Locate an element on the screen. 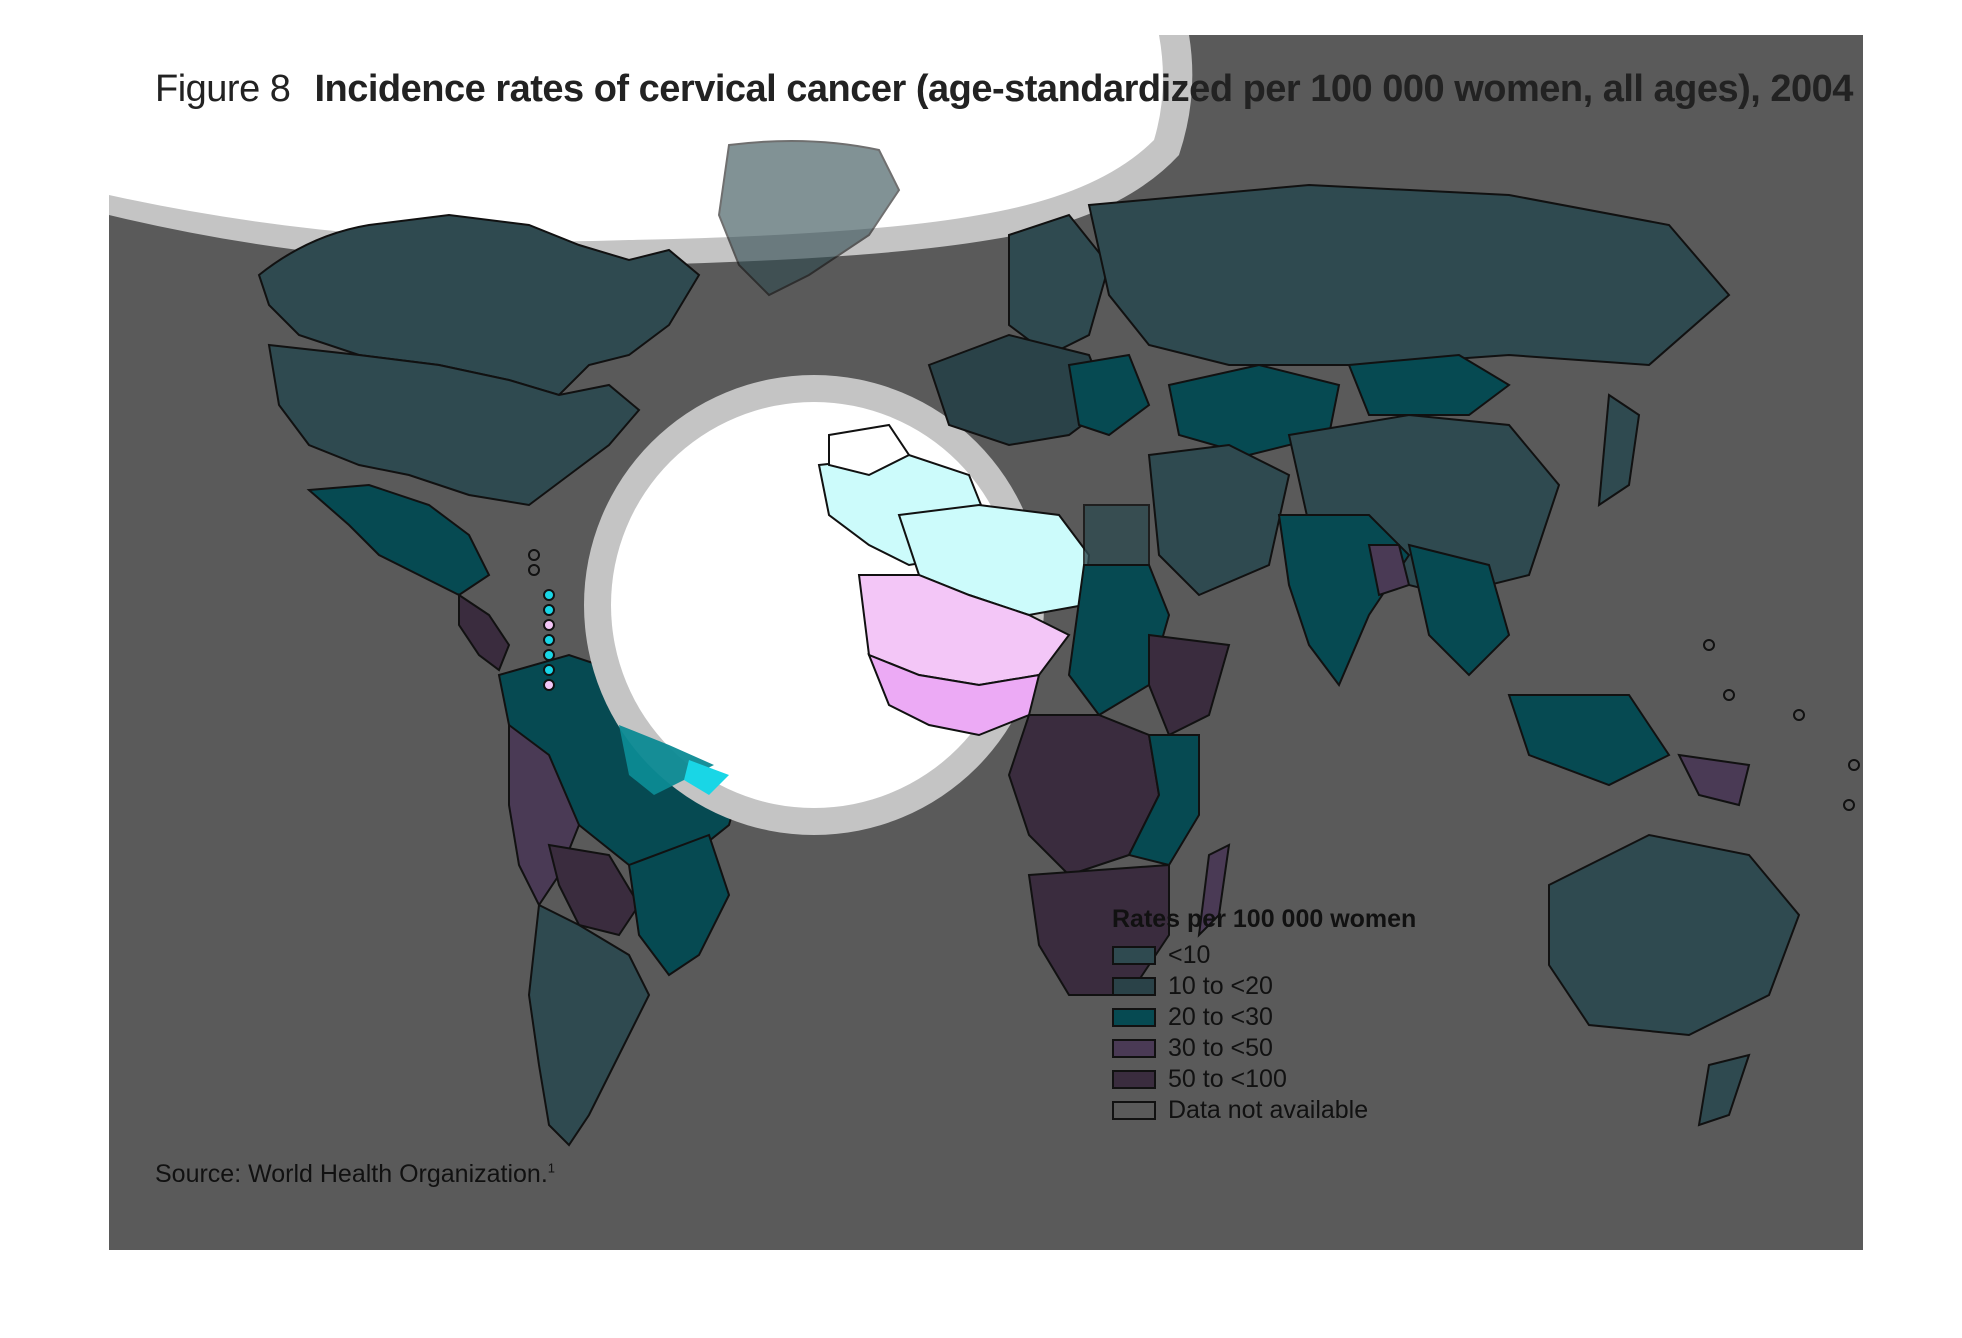  middle-east is located at coordinates (1219, 520).